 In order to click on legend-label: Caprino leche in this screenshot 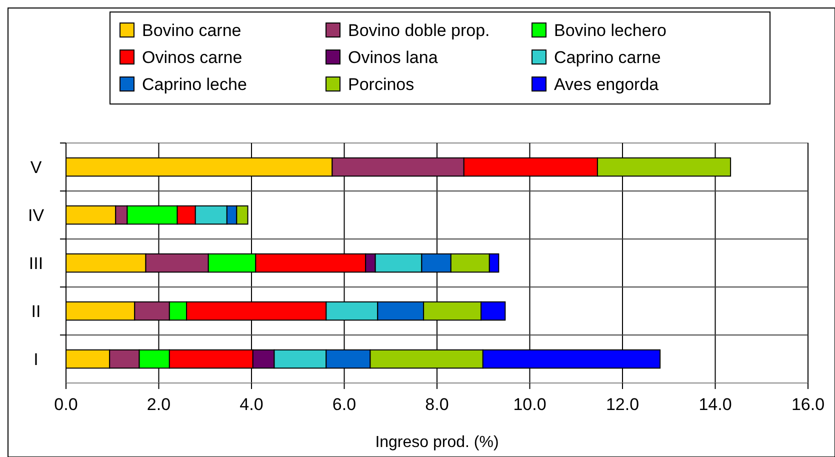, I will do `click(194, 84)`.